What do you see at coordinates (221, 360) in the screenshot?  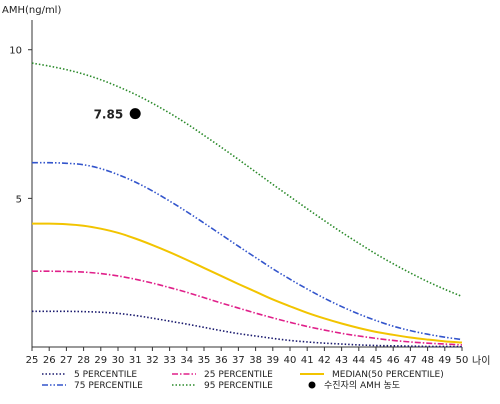 I see `x-tick-label: 36` at bounding box center [221, 360].